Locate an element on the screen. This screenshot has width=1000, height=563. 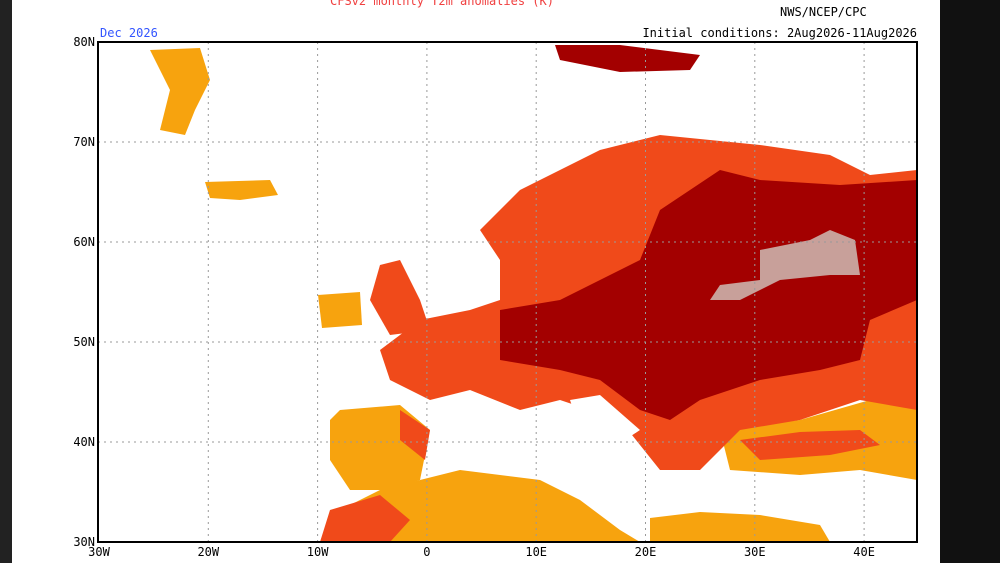
lon-label: 0 is located at coordinates (426, 552).